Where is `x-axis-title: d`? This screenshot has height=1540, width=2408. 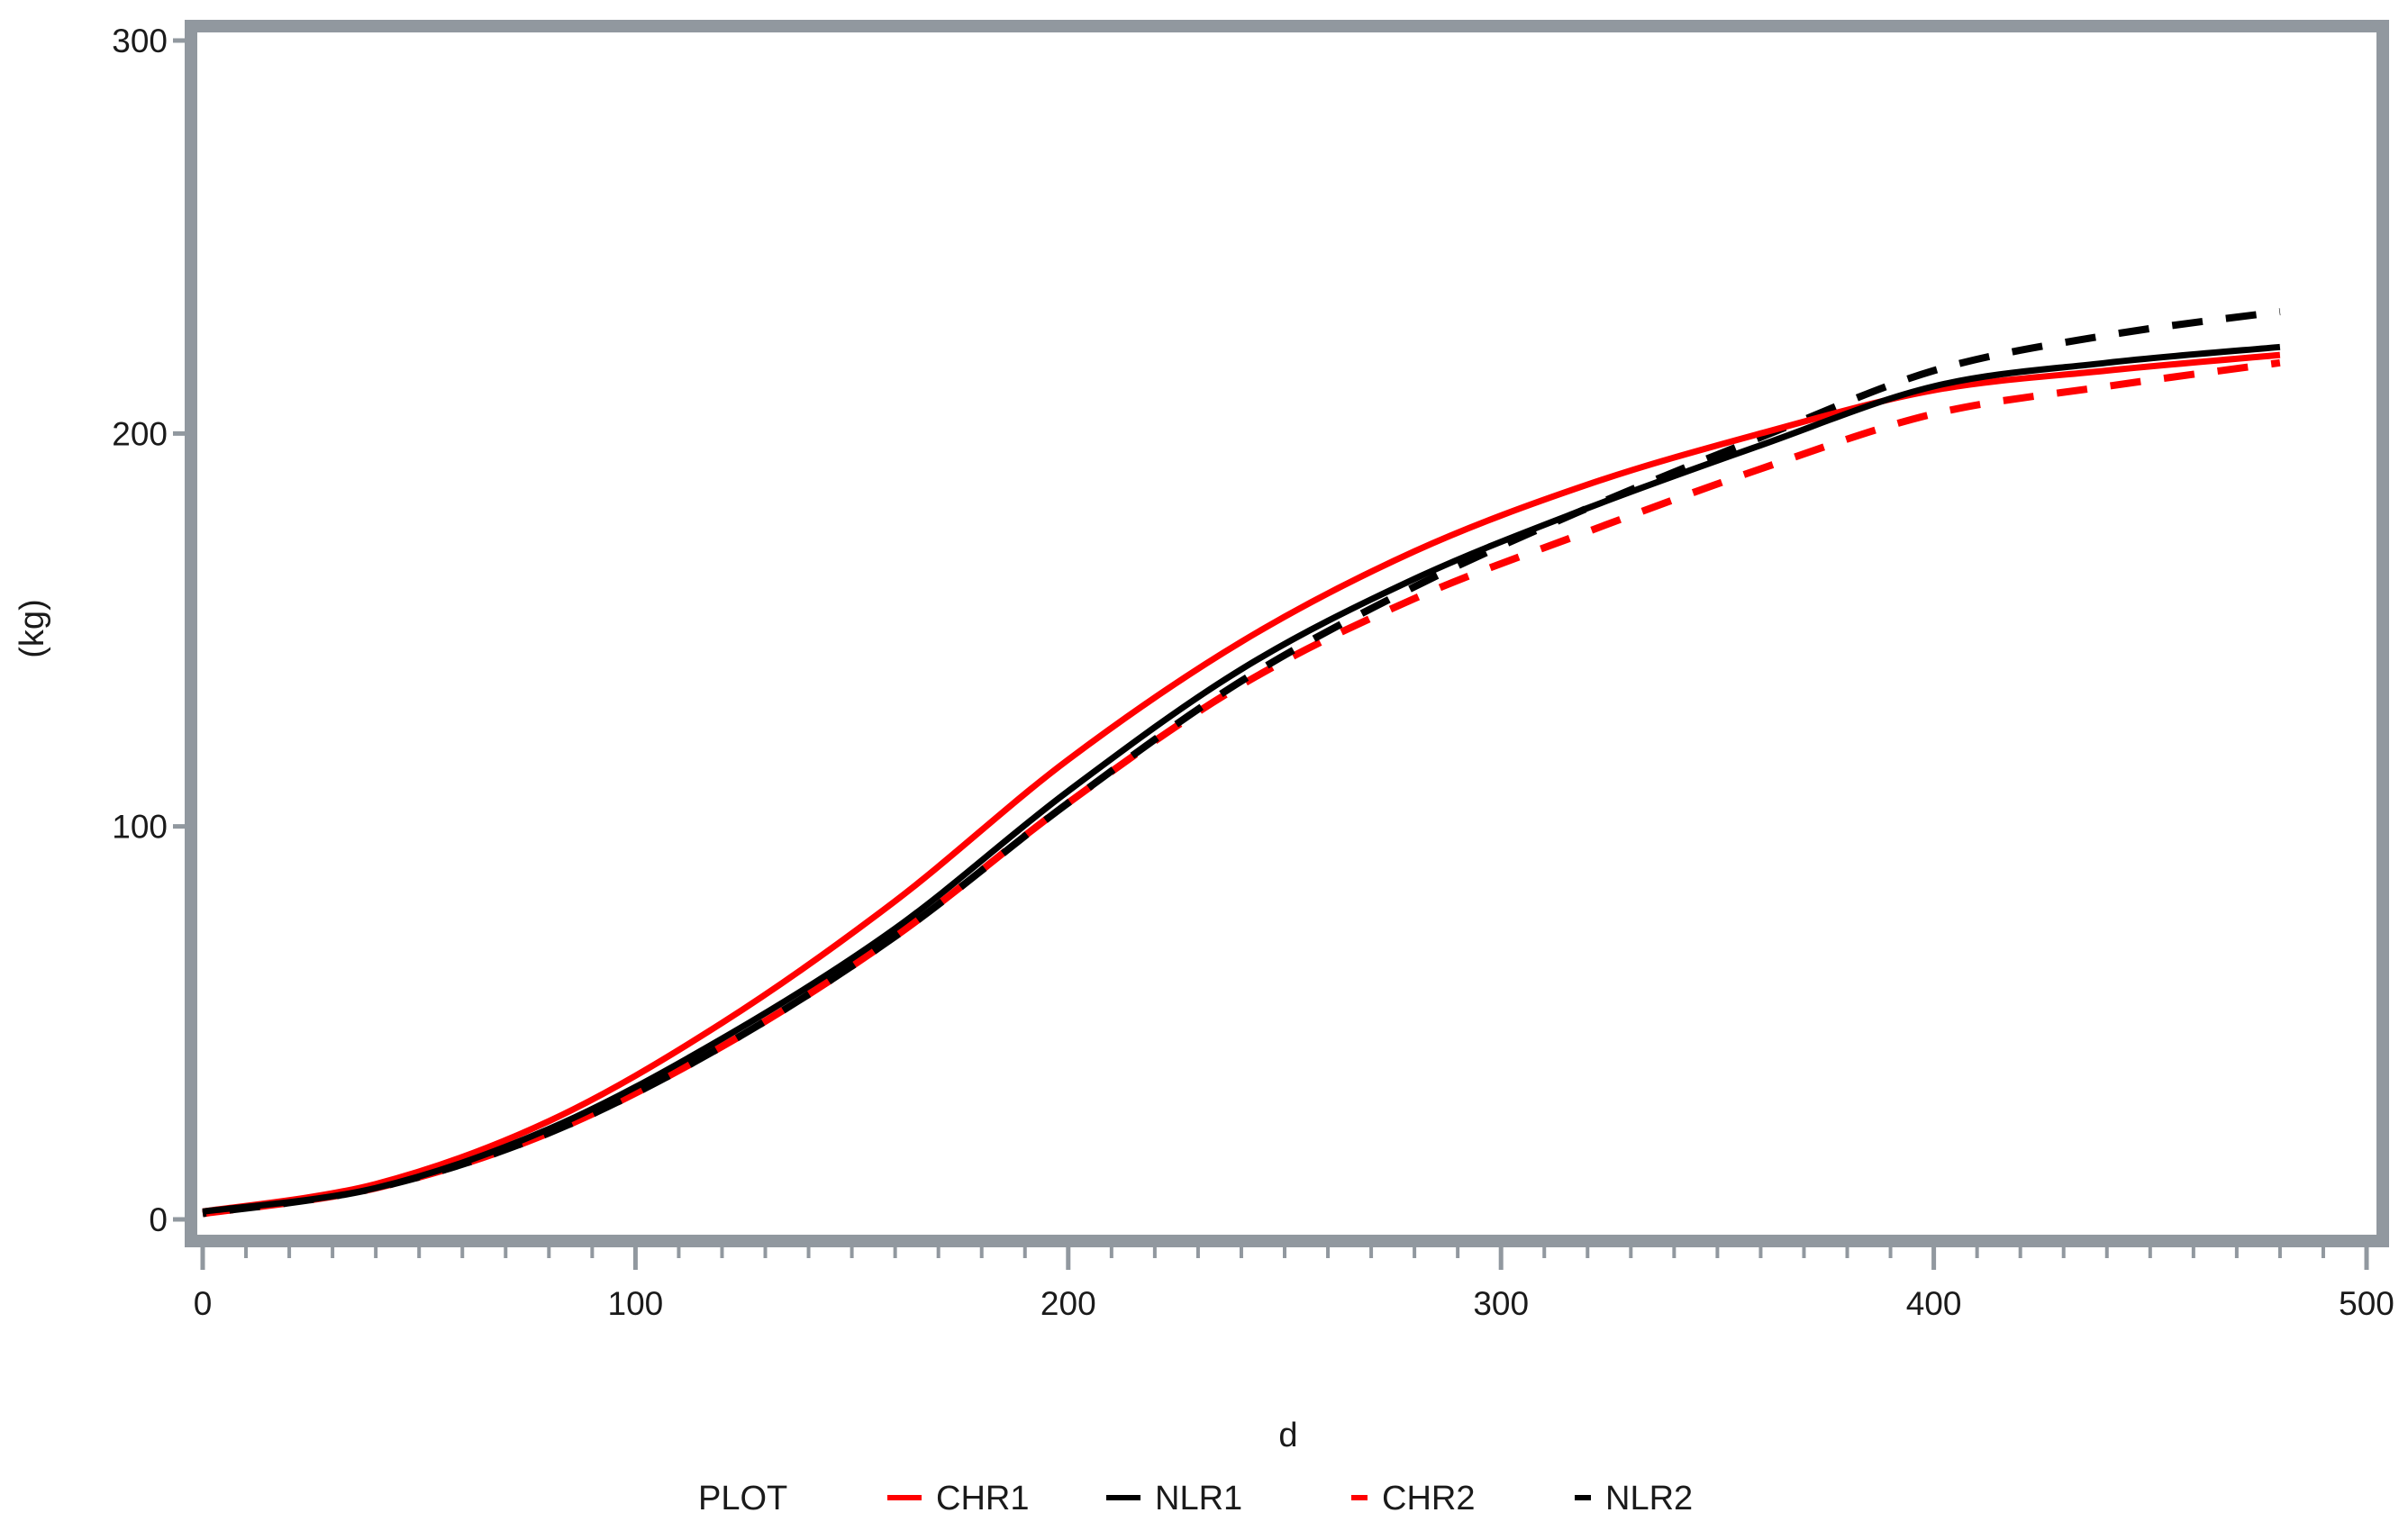
x-axis-title: d is located at coordinates (1287, 1435).